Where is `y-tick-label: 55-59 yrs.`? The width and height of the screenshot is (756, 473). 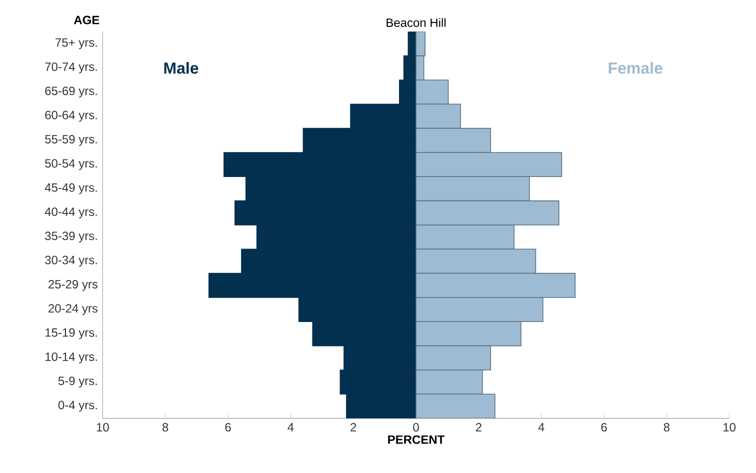 y-tick-label: 55-59 yrs. is located at coordinates (71, 140).